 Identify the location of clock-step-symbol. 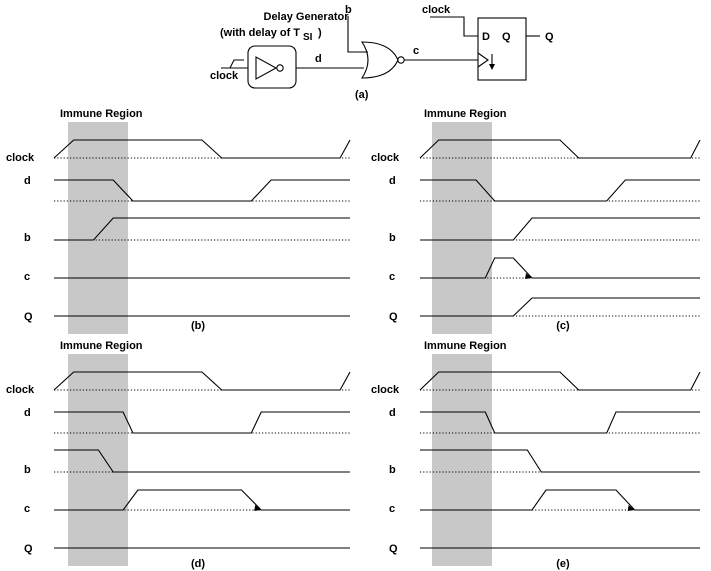
(232, 64).